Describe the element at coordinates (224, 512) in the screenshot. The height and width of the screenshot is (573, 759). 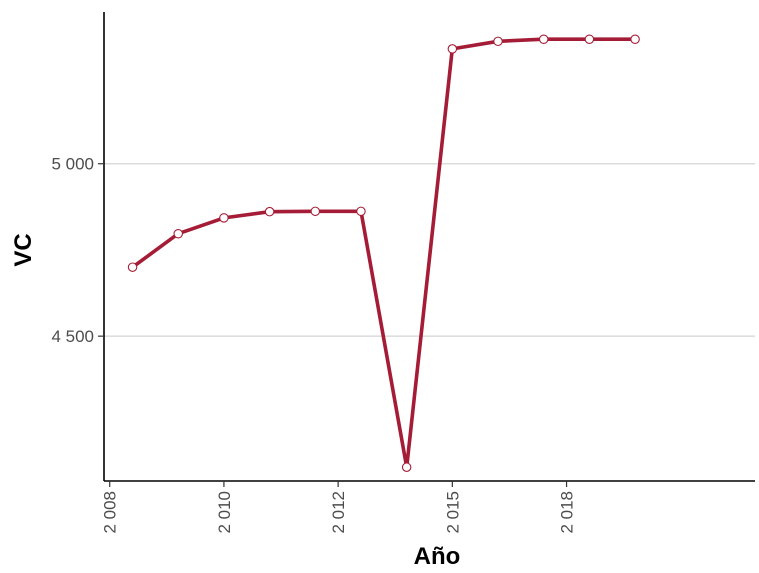
I see `x-tick-label: 2 010` at that location.